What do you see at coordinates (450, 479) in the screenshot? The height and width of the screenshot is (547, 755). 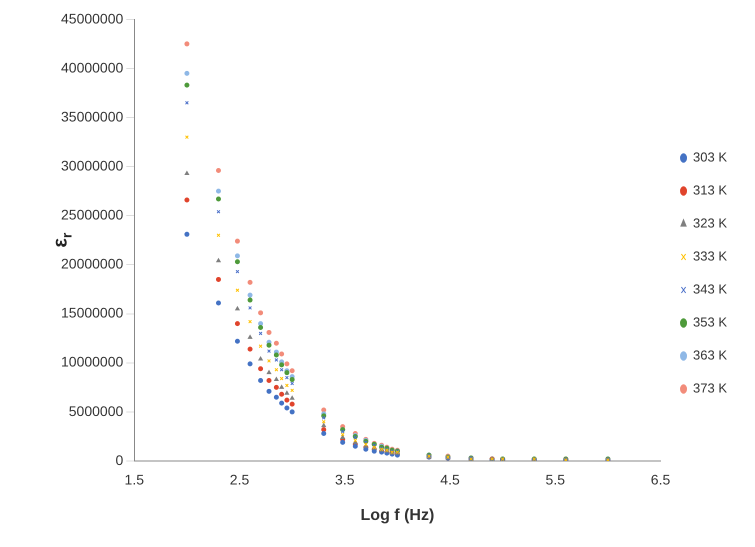 I see `x-tick-label: 4.5` at bounding box center [450, 479].